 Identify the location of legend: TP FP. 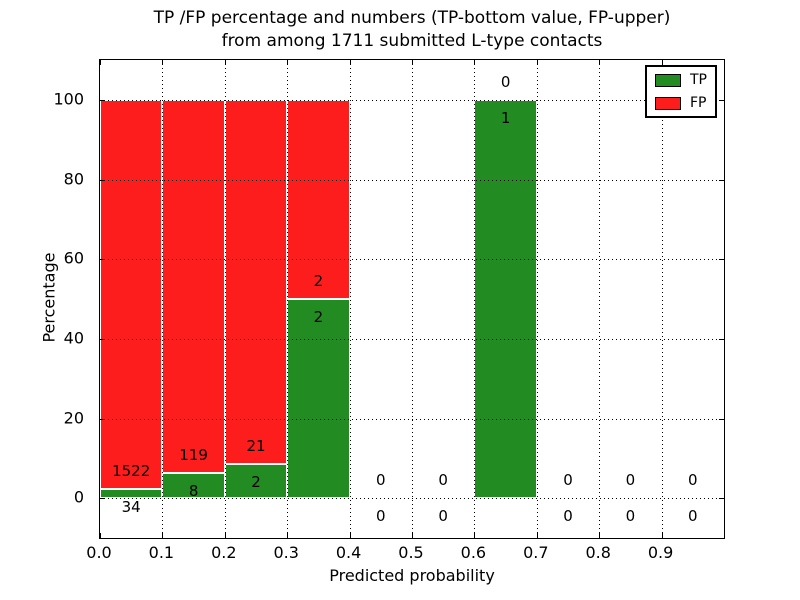
(681, 91).